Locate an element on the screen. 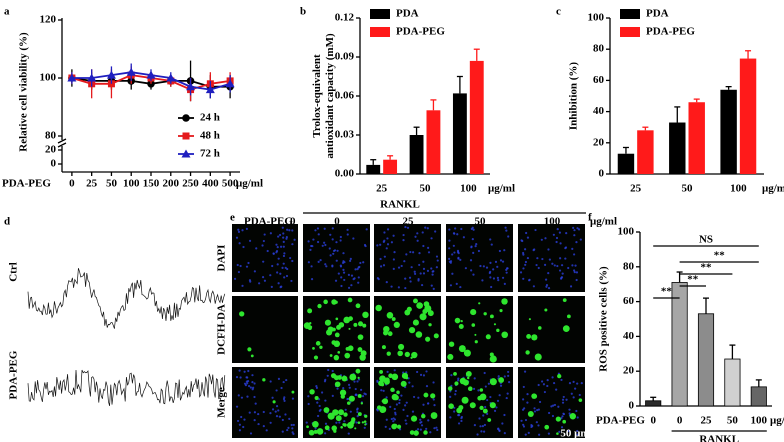 This screenshot has width=784, height=442. significance-label: ** is located at coordinates (720, 256).